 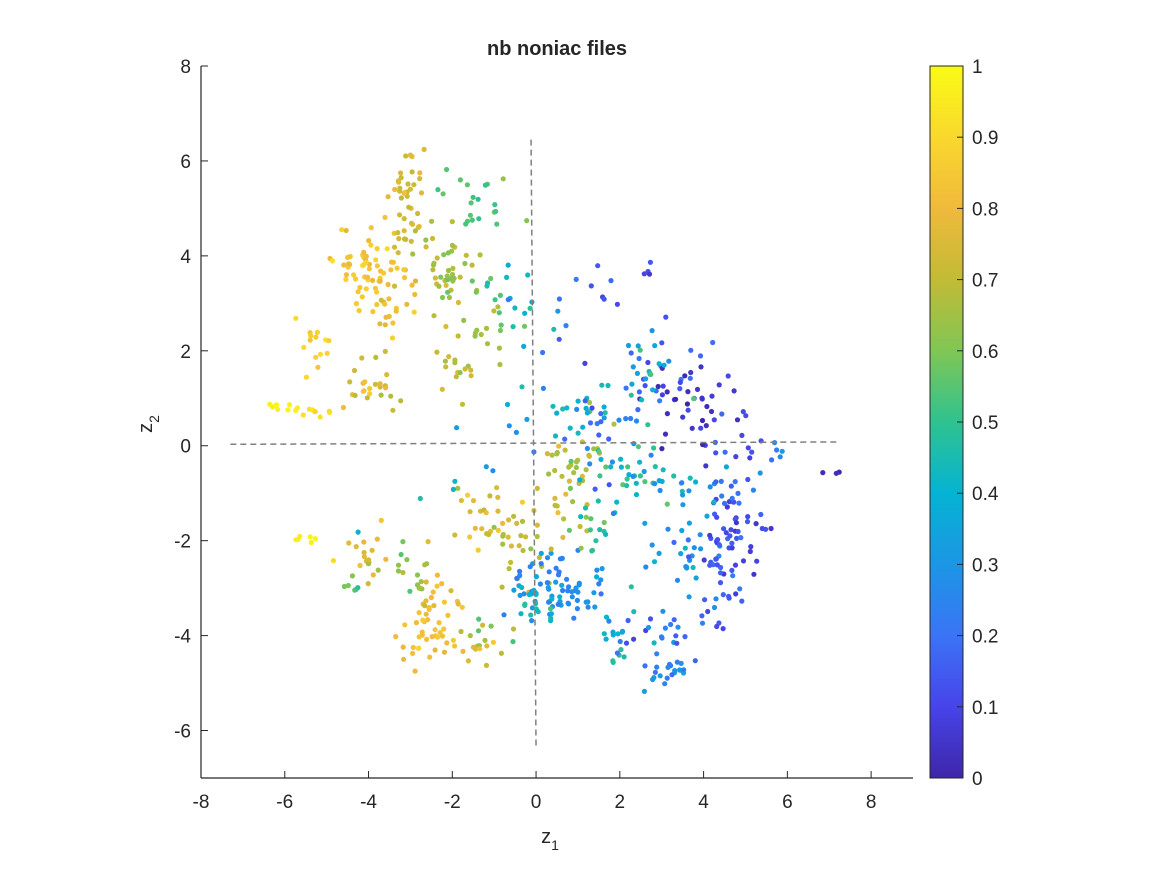 What do you see at coordinates (185, 162) in the screenshot?
I see `y-tick-label: 6` at bounding box center [185, 162].